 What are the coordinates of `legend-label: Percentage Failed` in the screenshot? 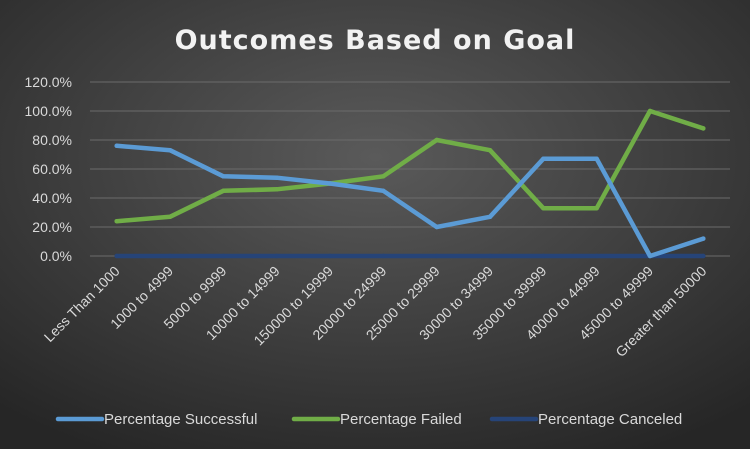 It's located at (401, 419).